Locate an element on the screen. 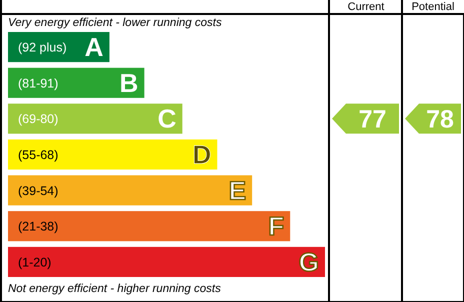 Image resolution: width=464 pixels, height=302 pixels. annotation: F is located at coordinates (276, 226).